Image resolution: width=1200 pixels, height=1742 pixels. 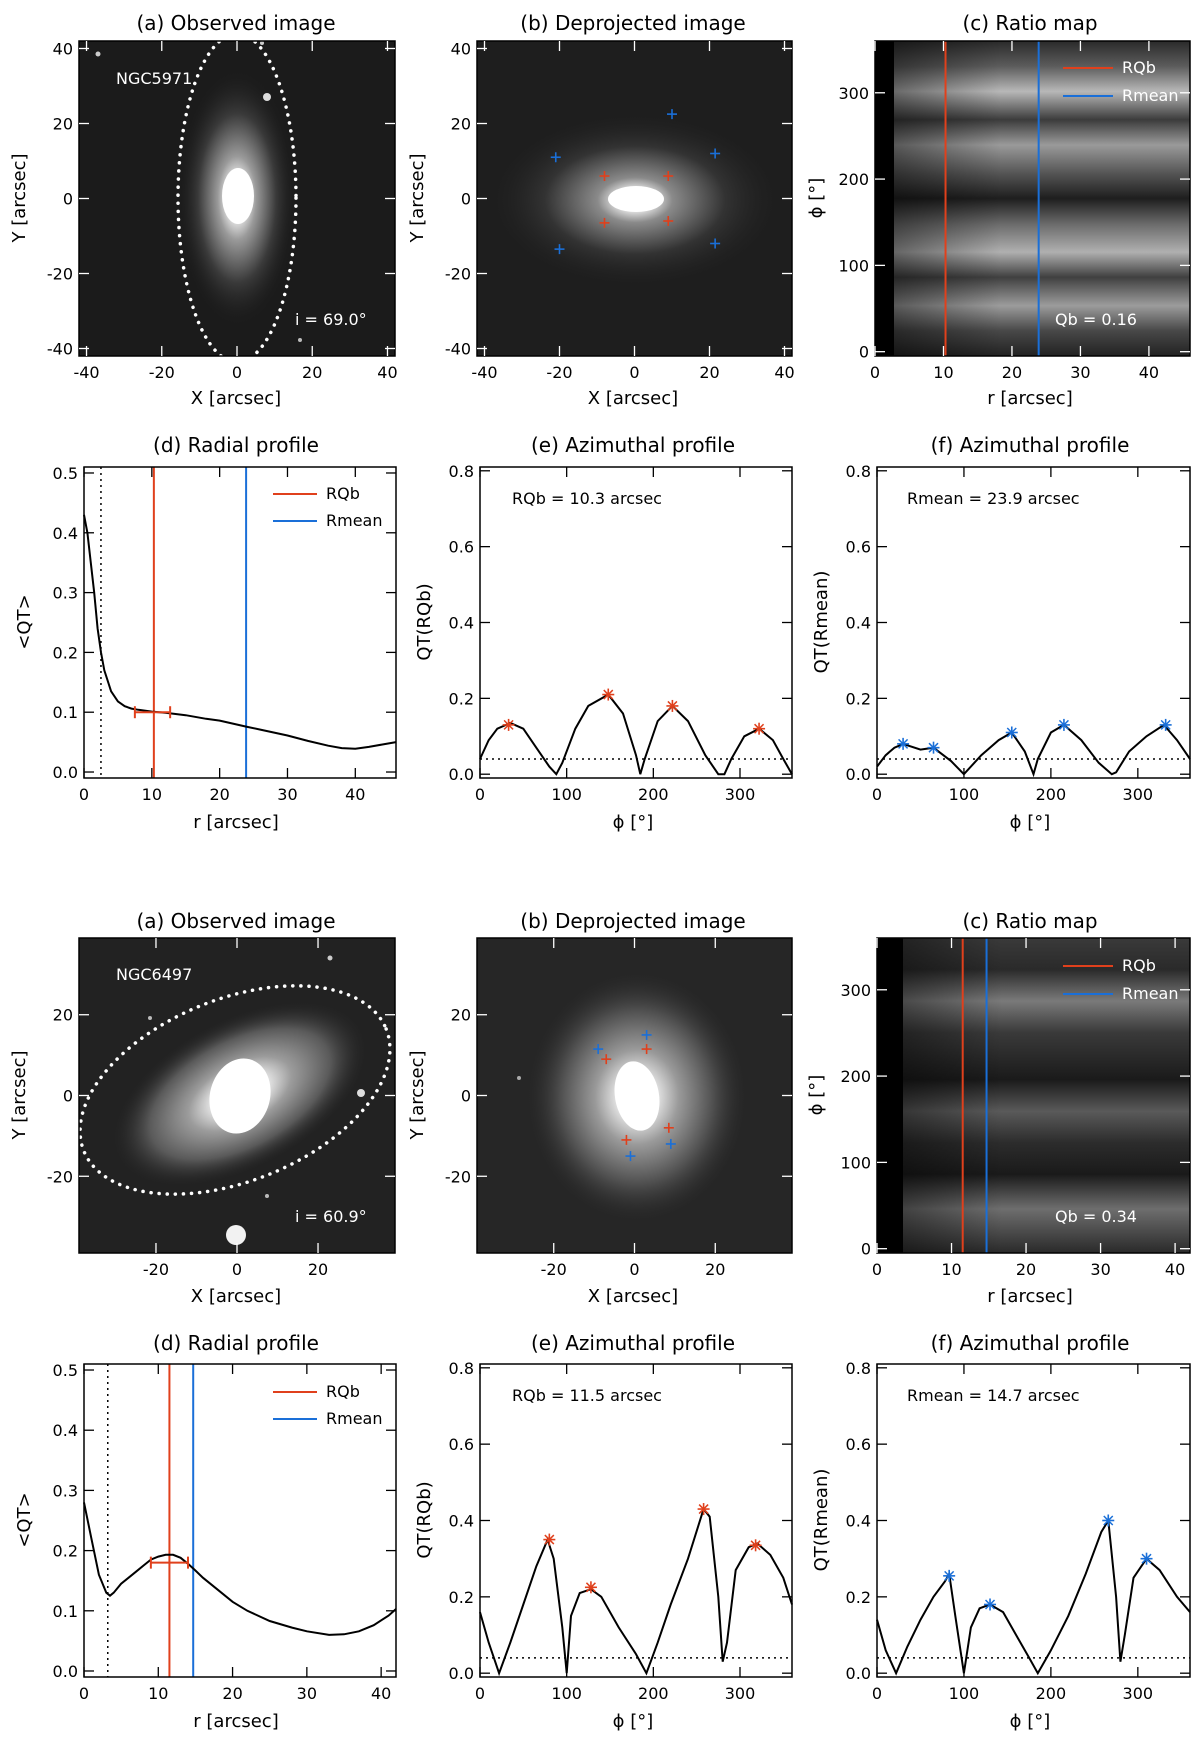 I want to click on axes-2a: -20 0 20 -20 0 20, so click(x=221, y=1108).